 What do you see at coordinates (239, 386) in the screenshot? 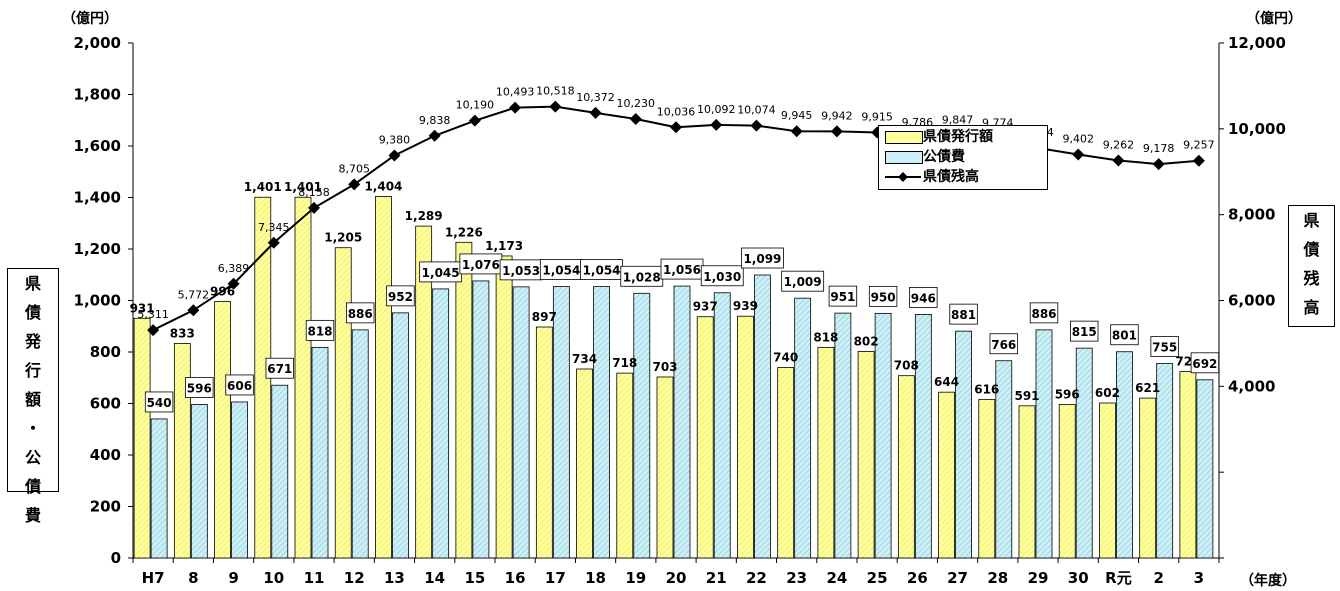
I see `debt-service-value-label: 606` at bounding box center [239, 386].